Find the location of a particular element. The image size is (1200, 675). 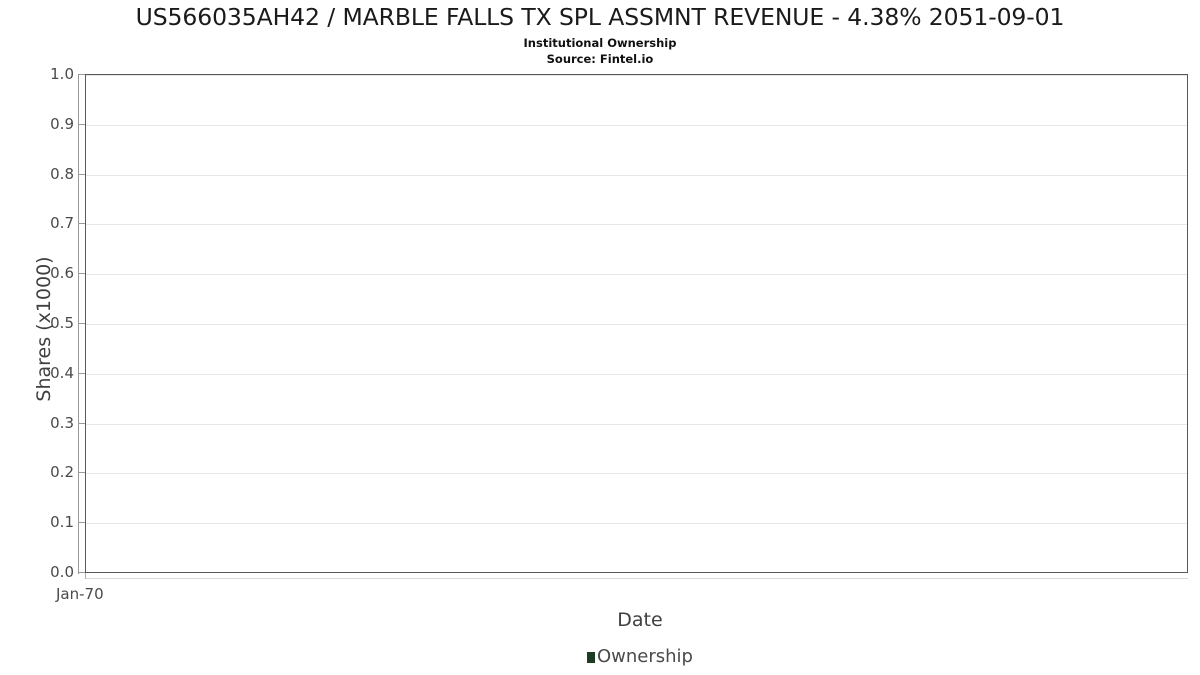

gridline-0.4 is located at coordinates (636, 374).